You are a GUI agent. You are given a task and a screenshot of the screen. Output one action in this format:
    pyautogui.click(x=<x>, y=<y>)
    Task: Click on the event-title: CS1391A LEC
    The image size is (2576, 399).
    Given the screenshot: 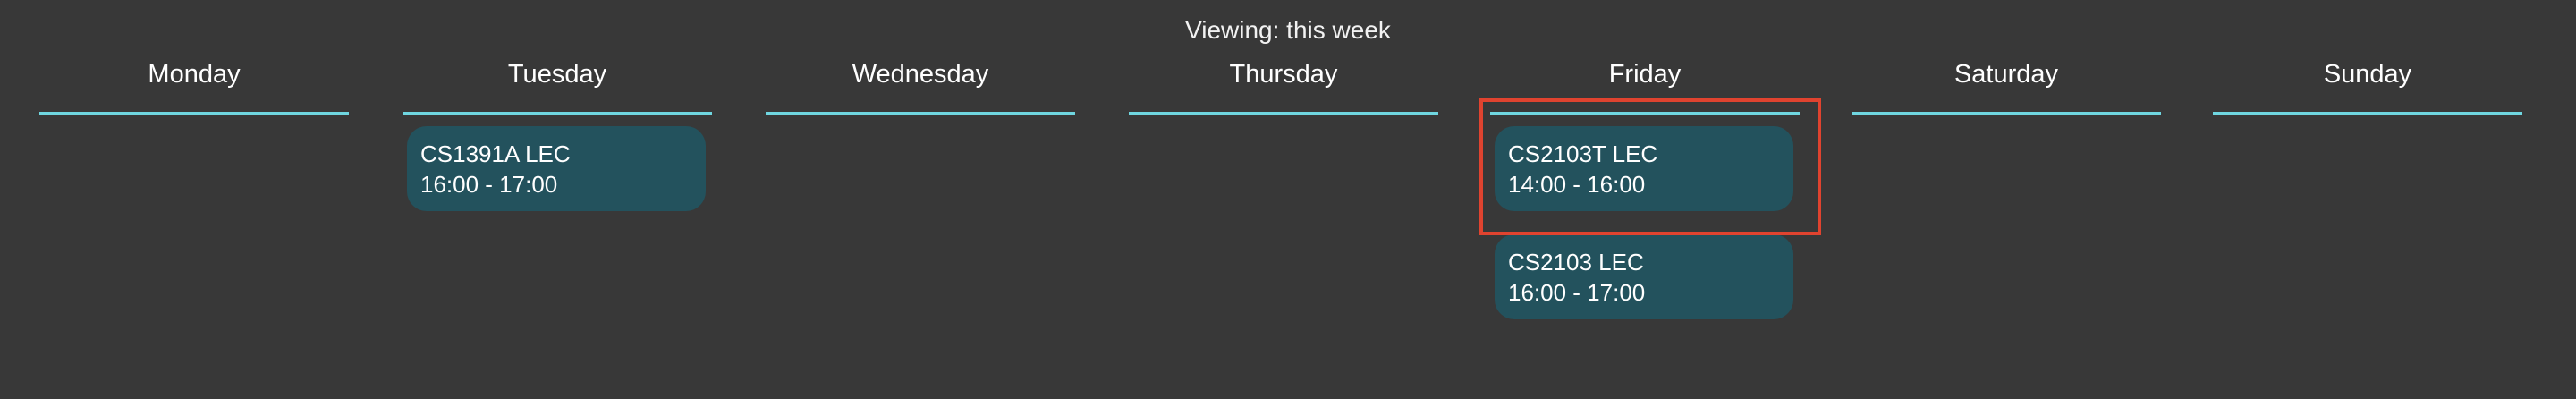 What is the action you would take?
    pyautogui.click(x=495, y=153)
    